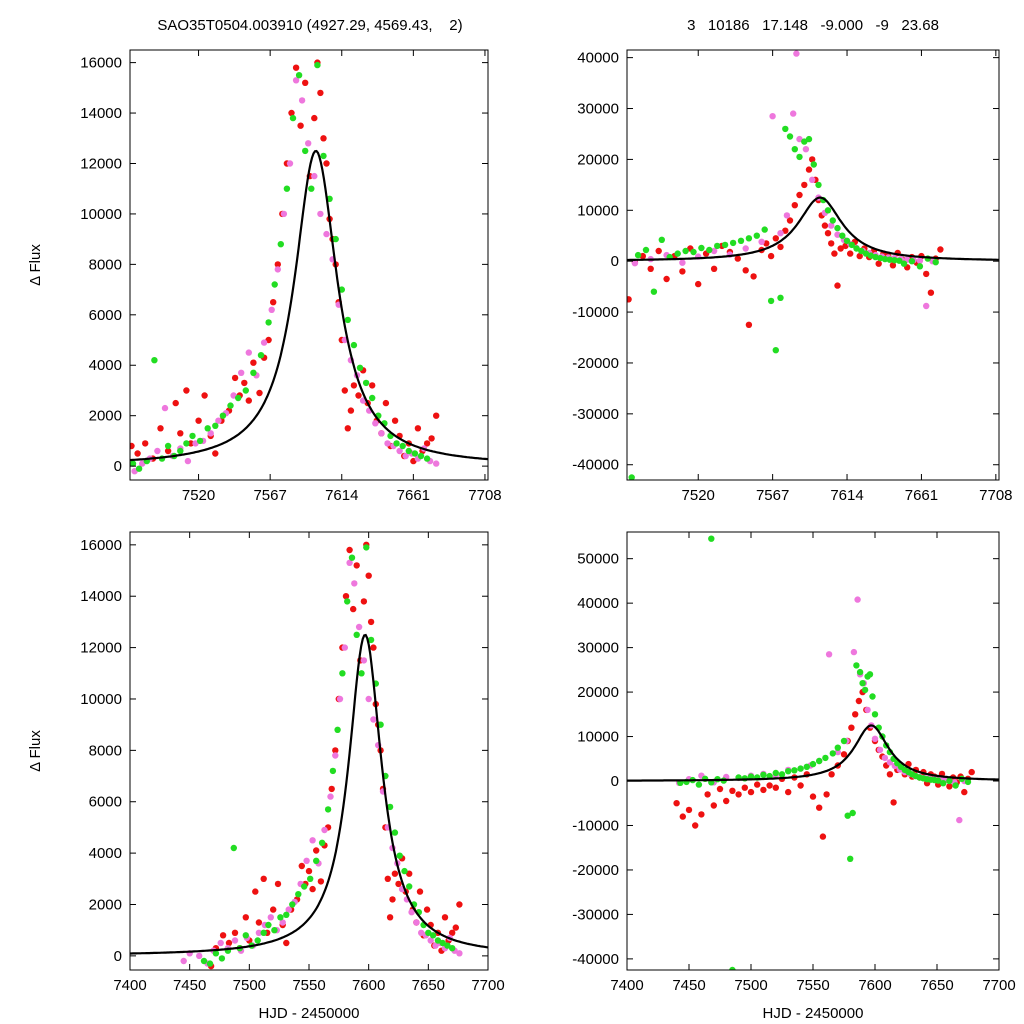 The width and height of the screenshot is (1024, 1024). What do you see at coordinates (101, 545) in the screenshot?
I see `y-tick-label: 16000` at bounding box center [101, 545].